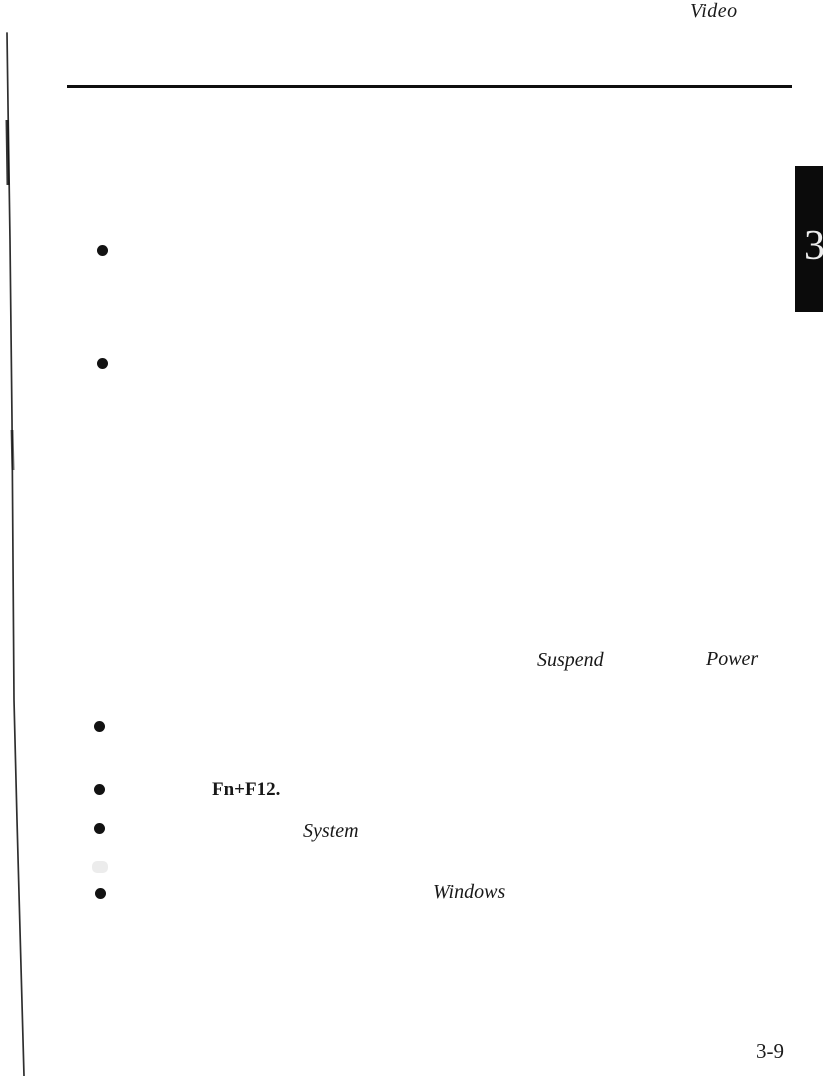 The image size is (823, 1076). Describe the element at coordinates (15, 554) in the screenshot. I see `scan-artifact-vertical-line` at that location.